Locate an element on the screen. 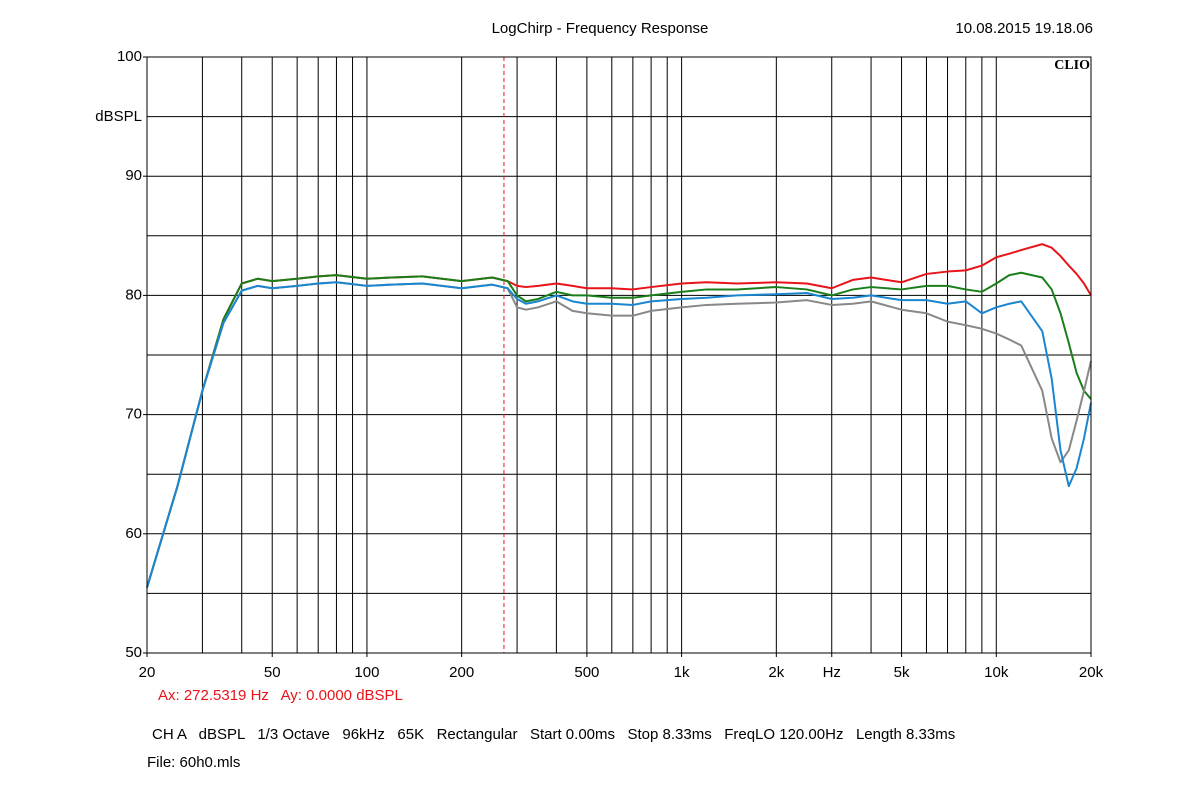  y-tick-label: 100 is located at coordinates (129, 56).